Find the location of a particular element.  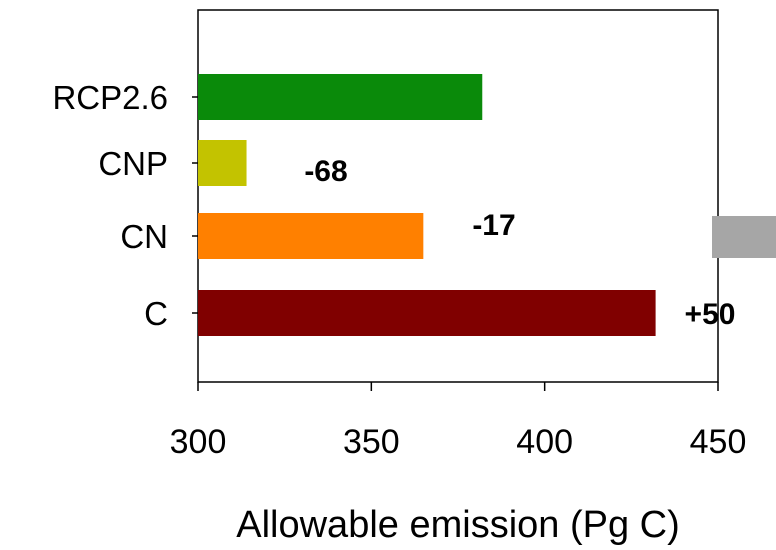

category-label: C is located at coordinates (156, 313).